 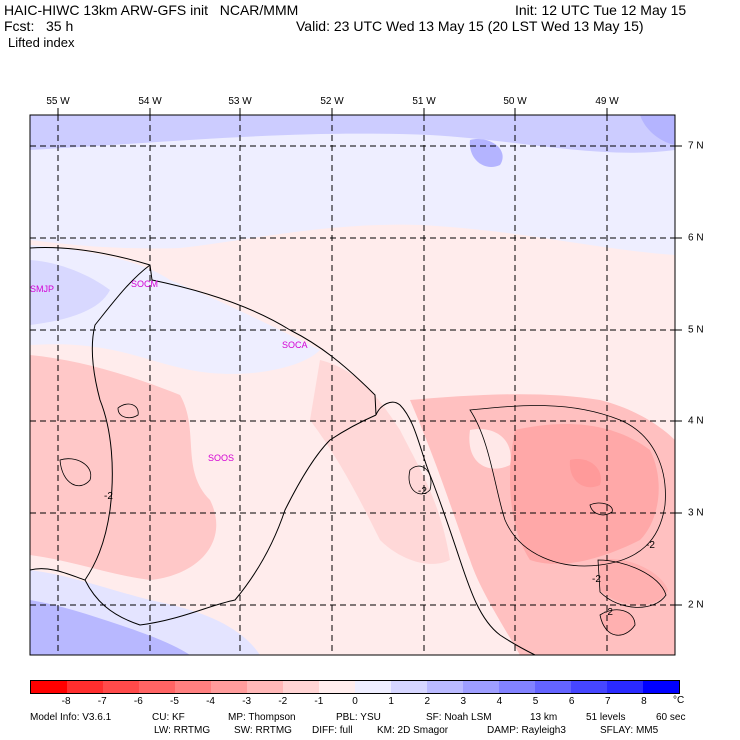 I want to click on station-label-soca: SOCA, so click(x=295, y=345).